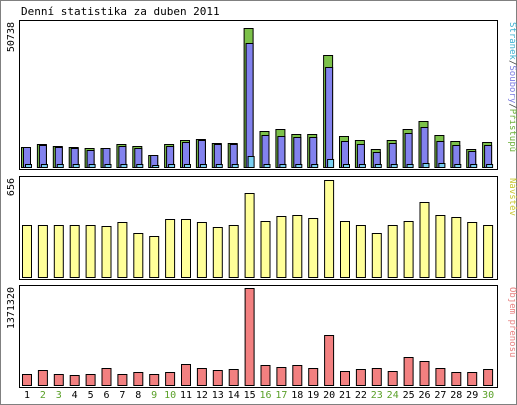 The image size is (517, 405). I want to click on legend: Stránek/Soubory/Přístupů, so click(512, 87).